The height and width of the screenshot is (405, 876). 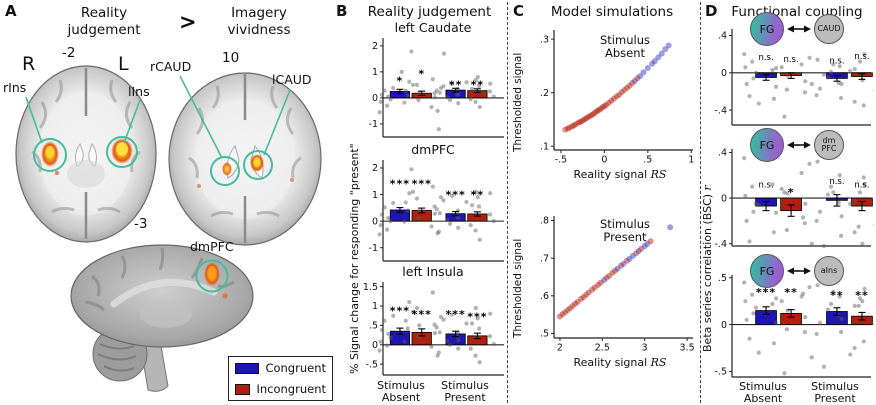 I want to click on significance-marks: **** **, so click(x=440, y=79).